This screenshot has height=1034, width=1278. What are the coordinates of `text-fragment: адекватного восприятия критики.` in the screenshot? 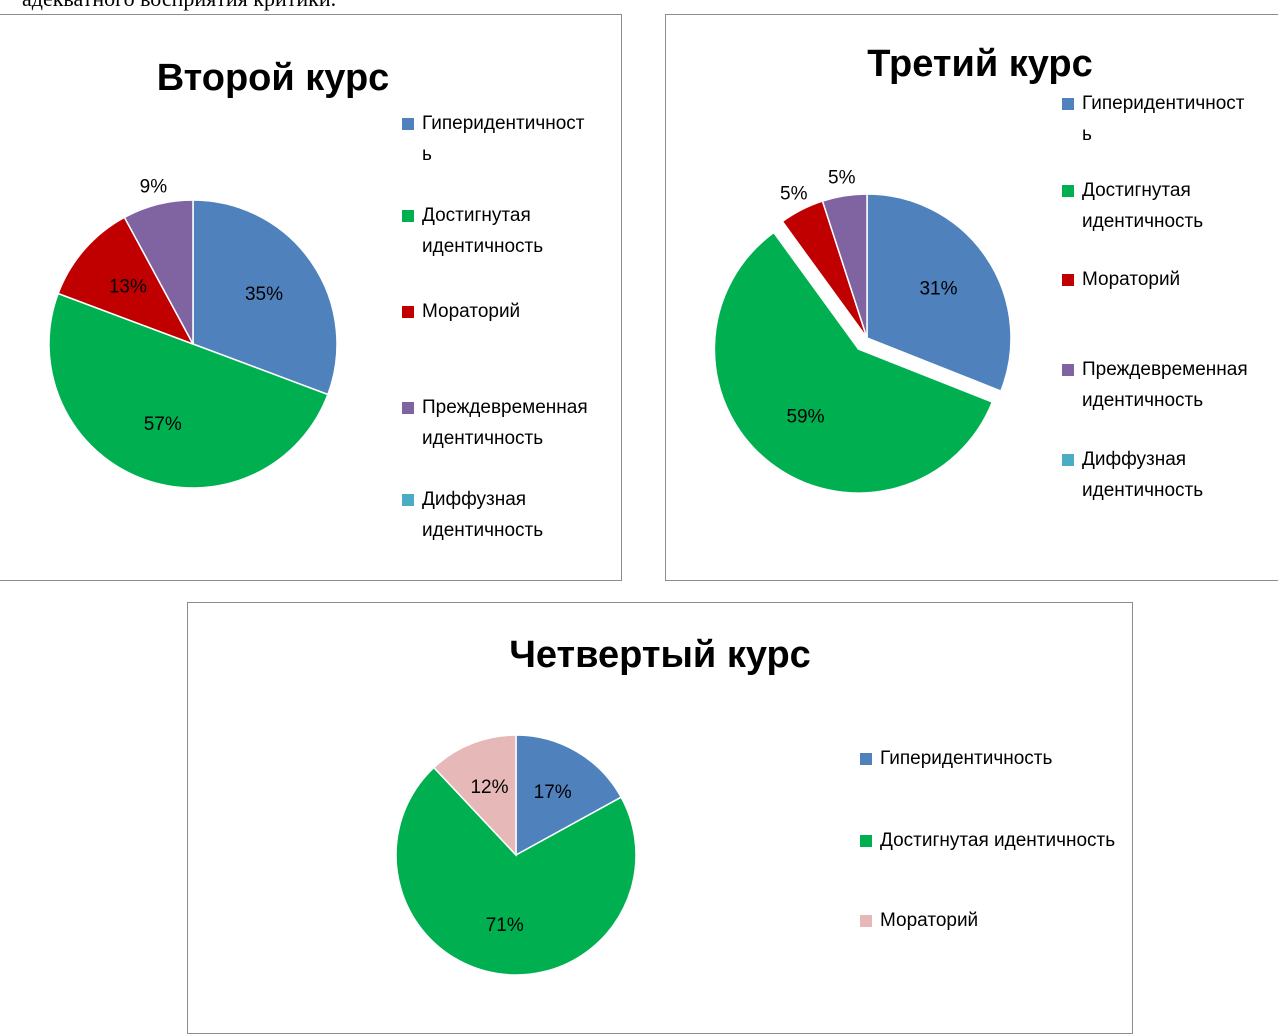 It's located at (179, 6).